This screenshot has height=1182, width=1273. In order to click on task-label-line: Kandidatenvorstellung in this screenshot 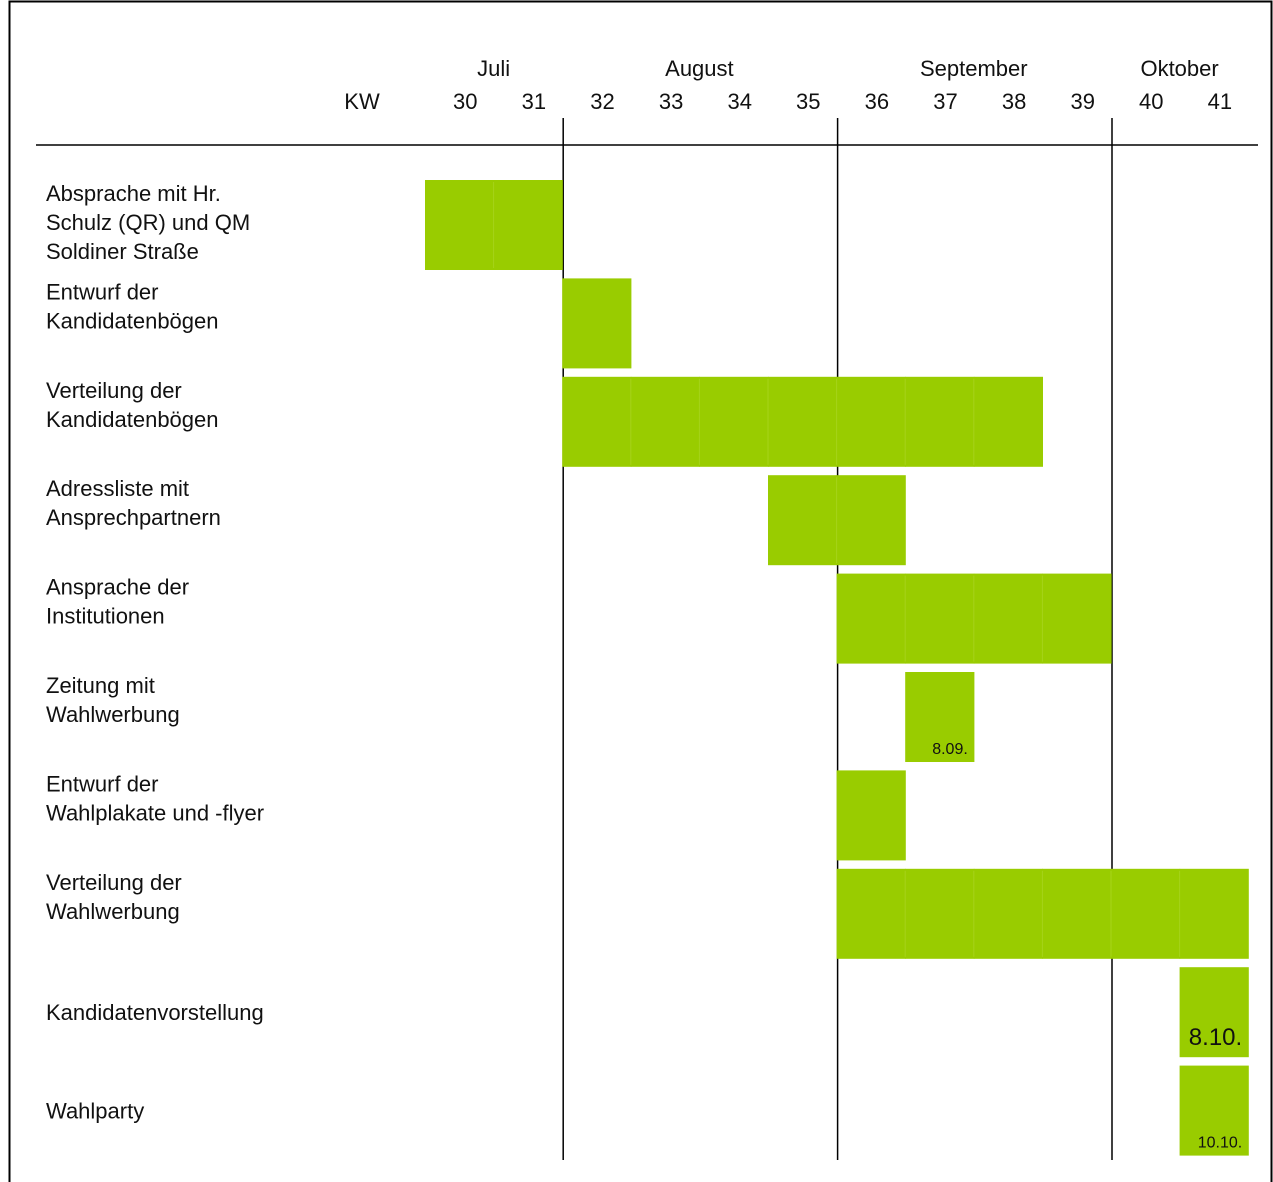, I will do `click(155, 1012)`.